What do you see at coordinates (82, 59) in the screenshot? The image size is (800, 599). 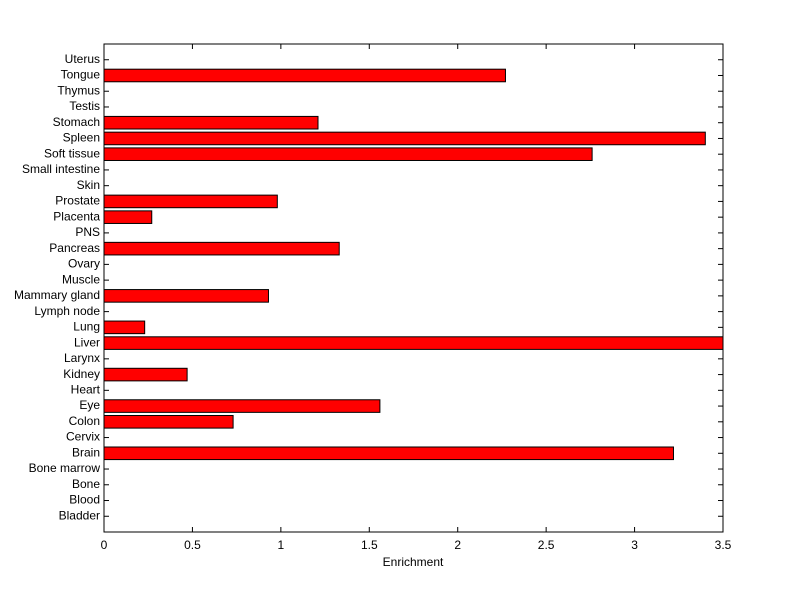 I see `y-tick-label: Uterus` at bounding box center [82, 59].